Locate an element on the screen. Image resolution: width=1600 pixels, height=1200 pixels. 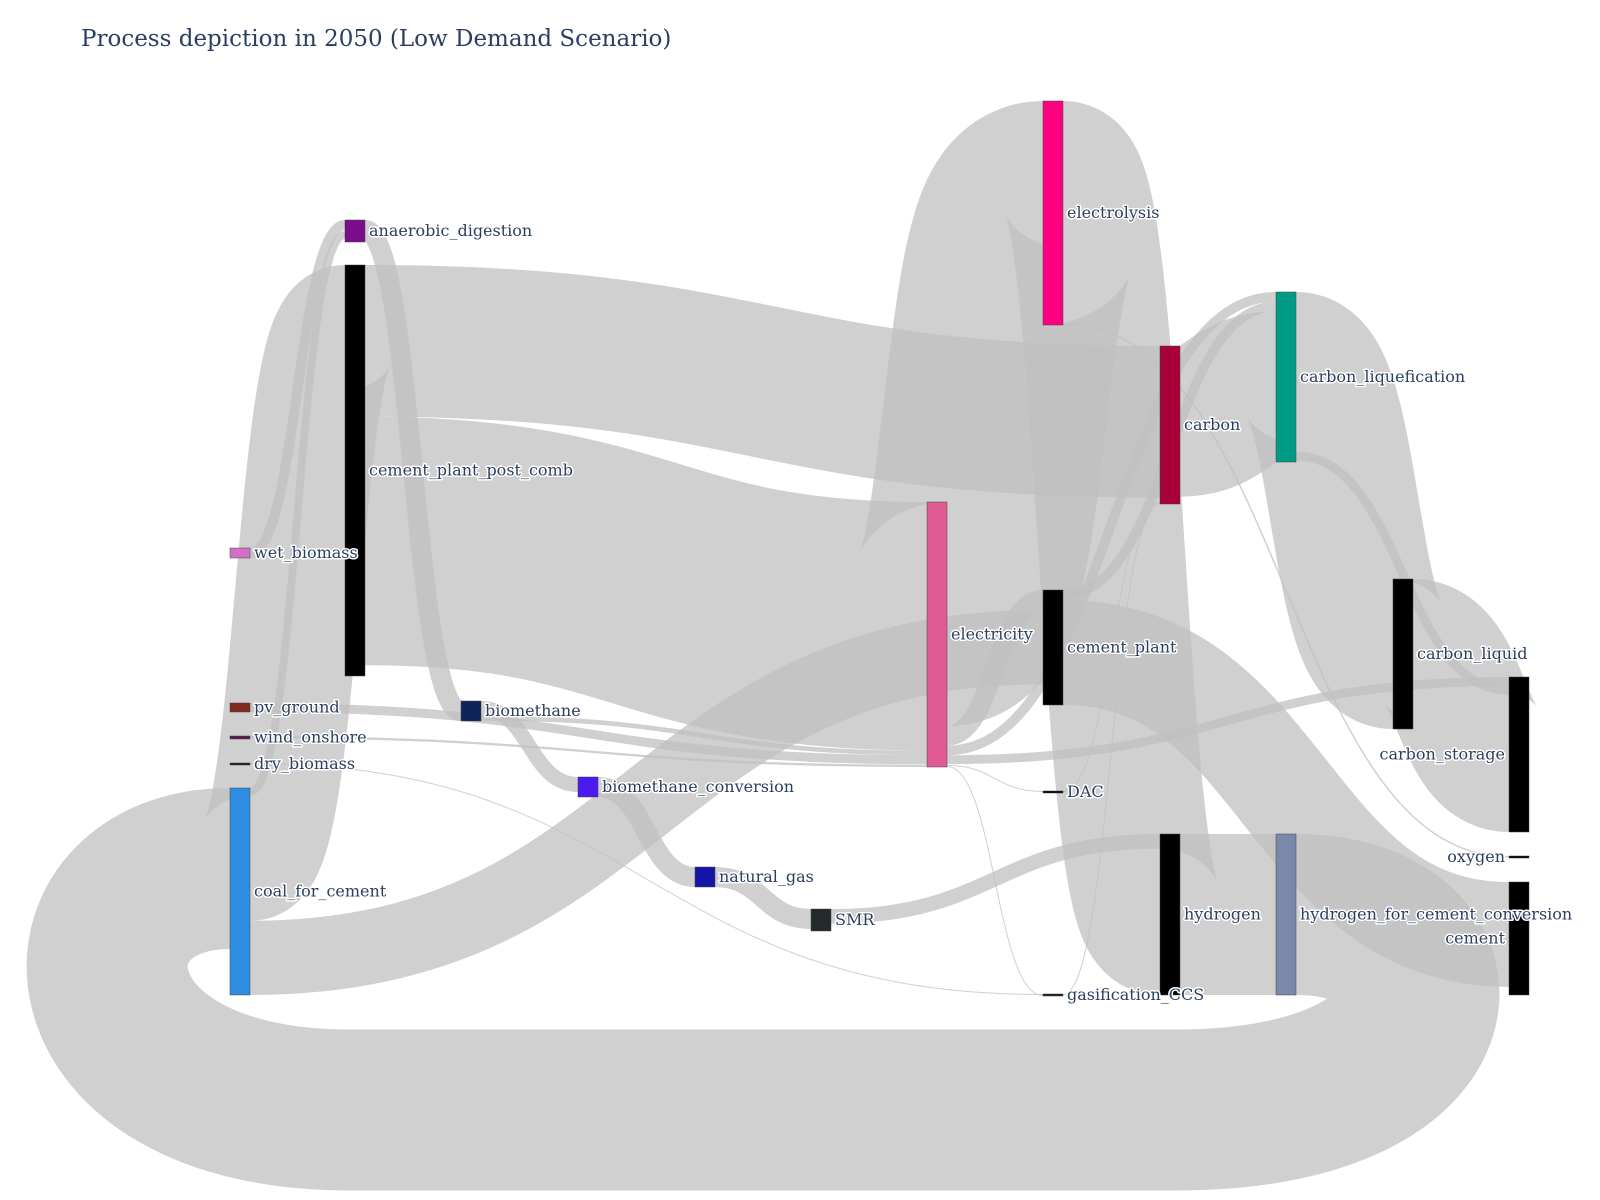
node-label-carbon_storage: carbon_storage is located at coordinates (1443, 754).